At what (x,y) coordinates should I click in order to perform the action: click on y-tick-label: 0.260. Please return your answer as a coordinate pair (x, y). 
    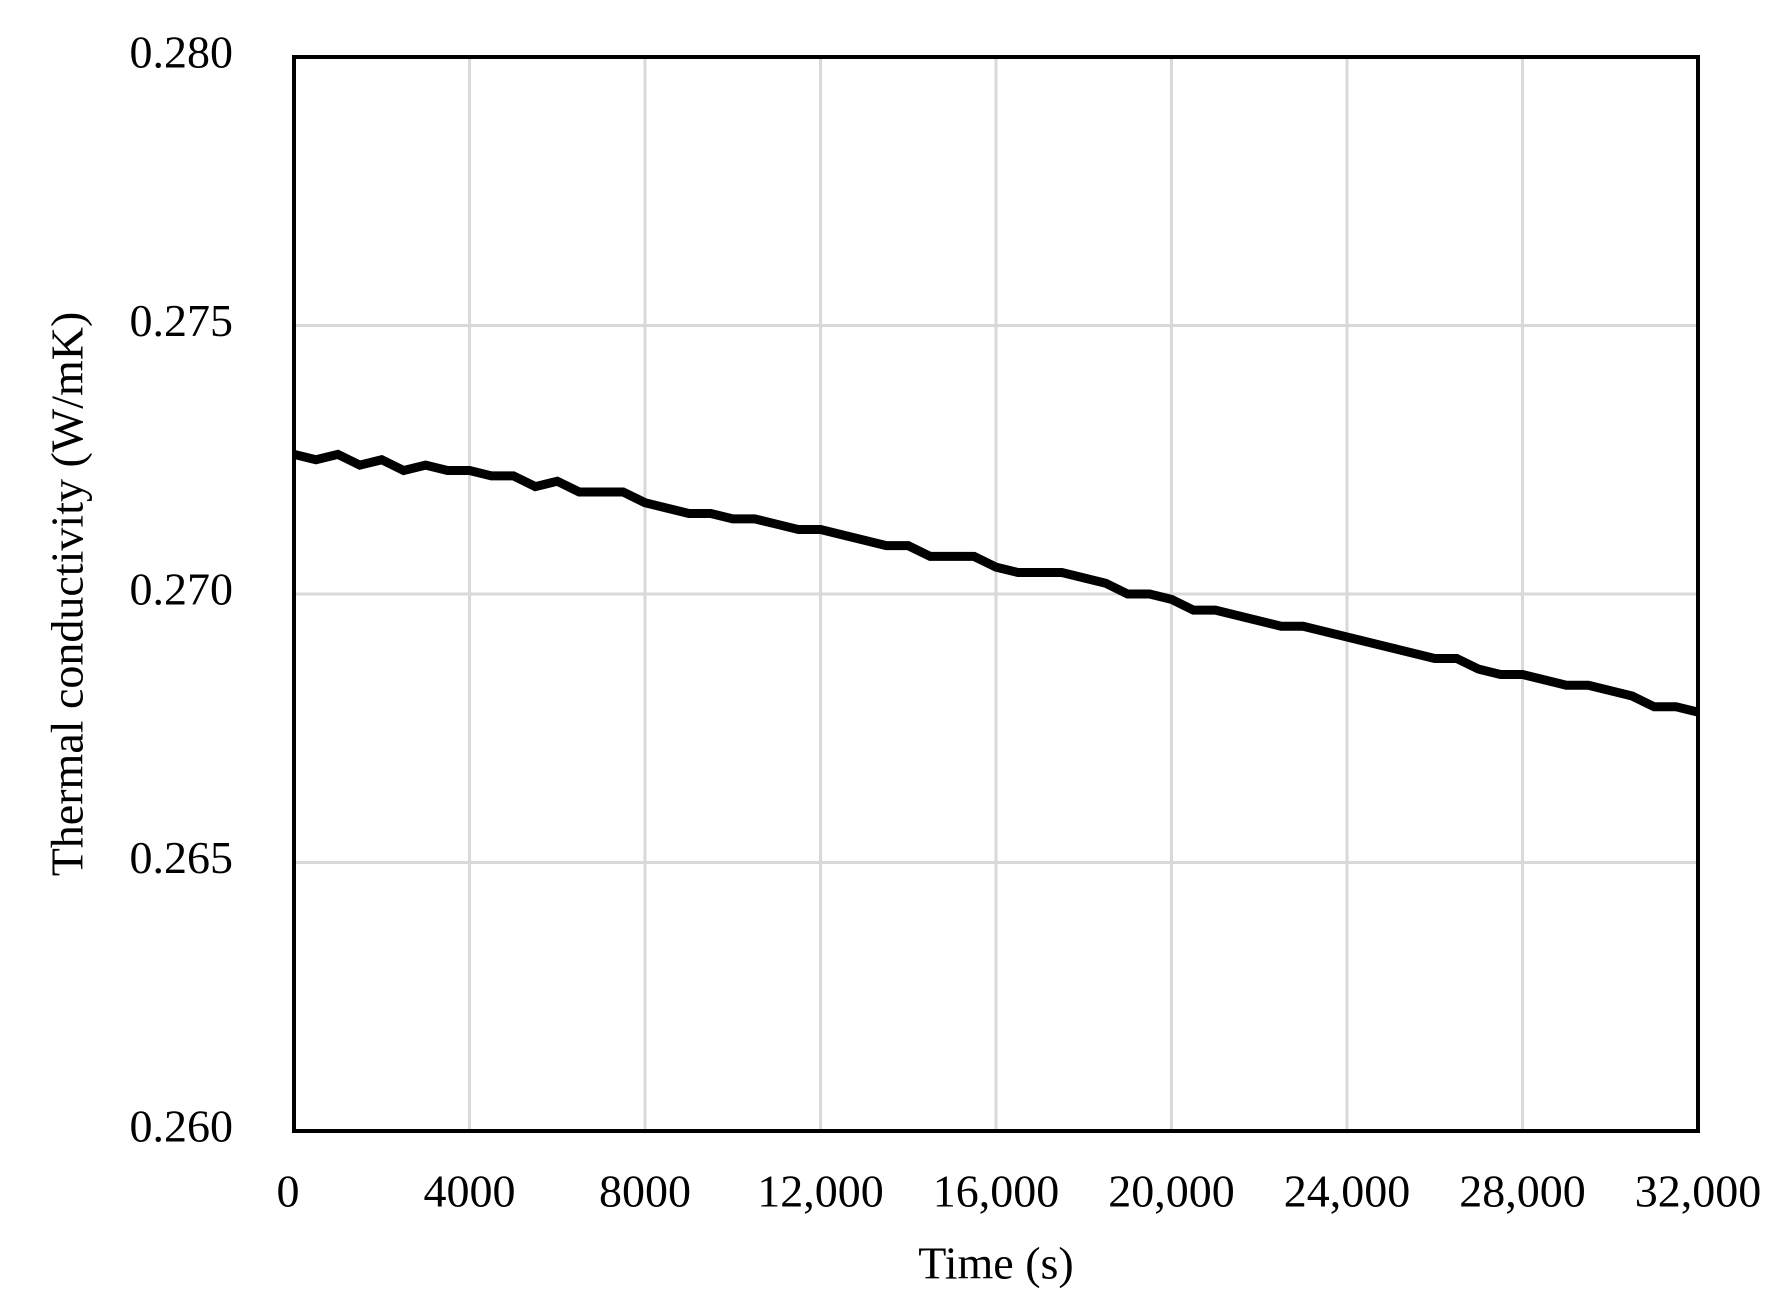
    Looking at the image, I should click on (182, 1126).